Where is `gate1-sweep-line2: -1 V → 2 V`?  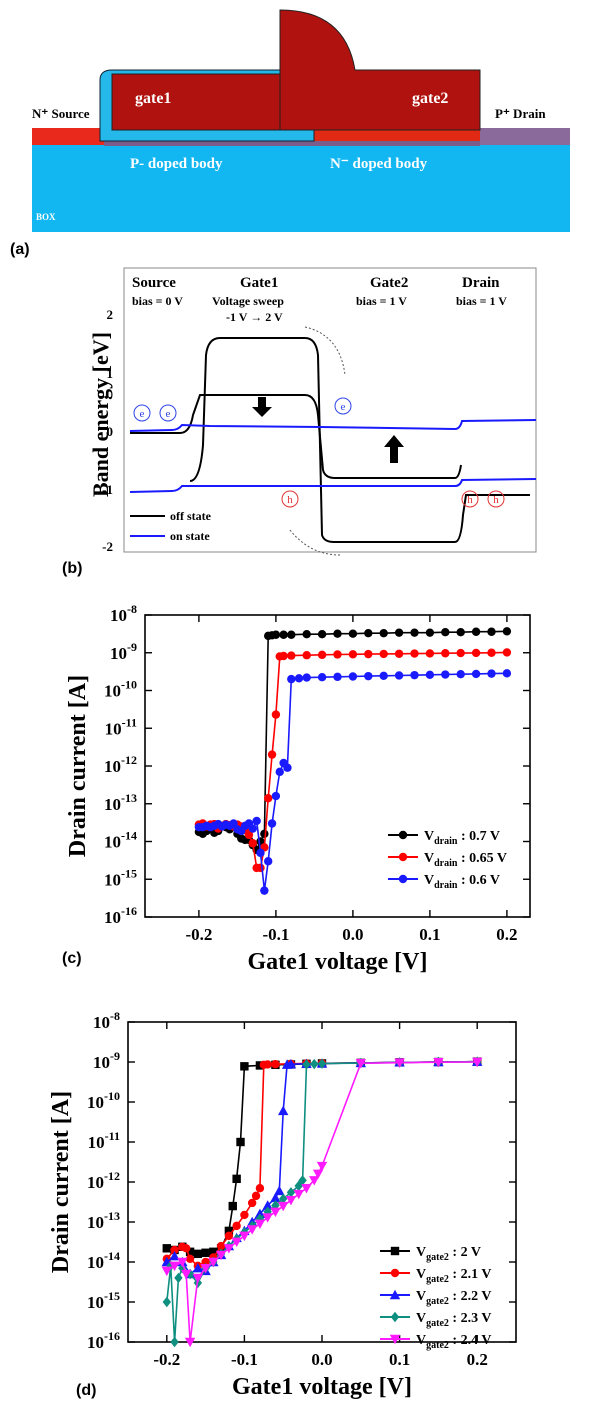
gate1-sweep-line2: -1 V → 2 V is located at coordinates (254, 317).